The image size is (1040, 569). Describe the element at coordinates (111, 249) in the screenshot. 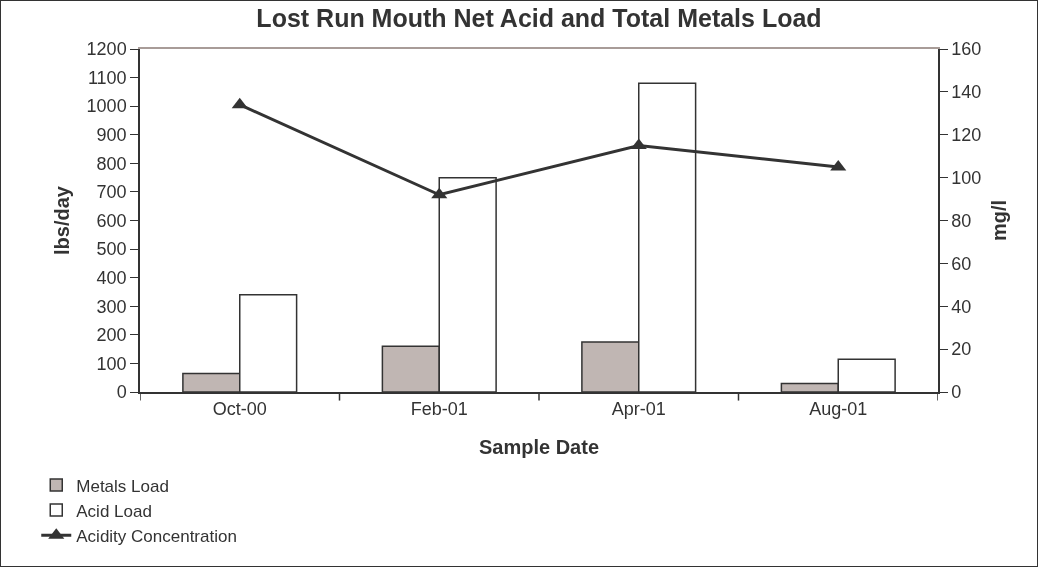

I see `y-tick-label: 500` at that location.